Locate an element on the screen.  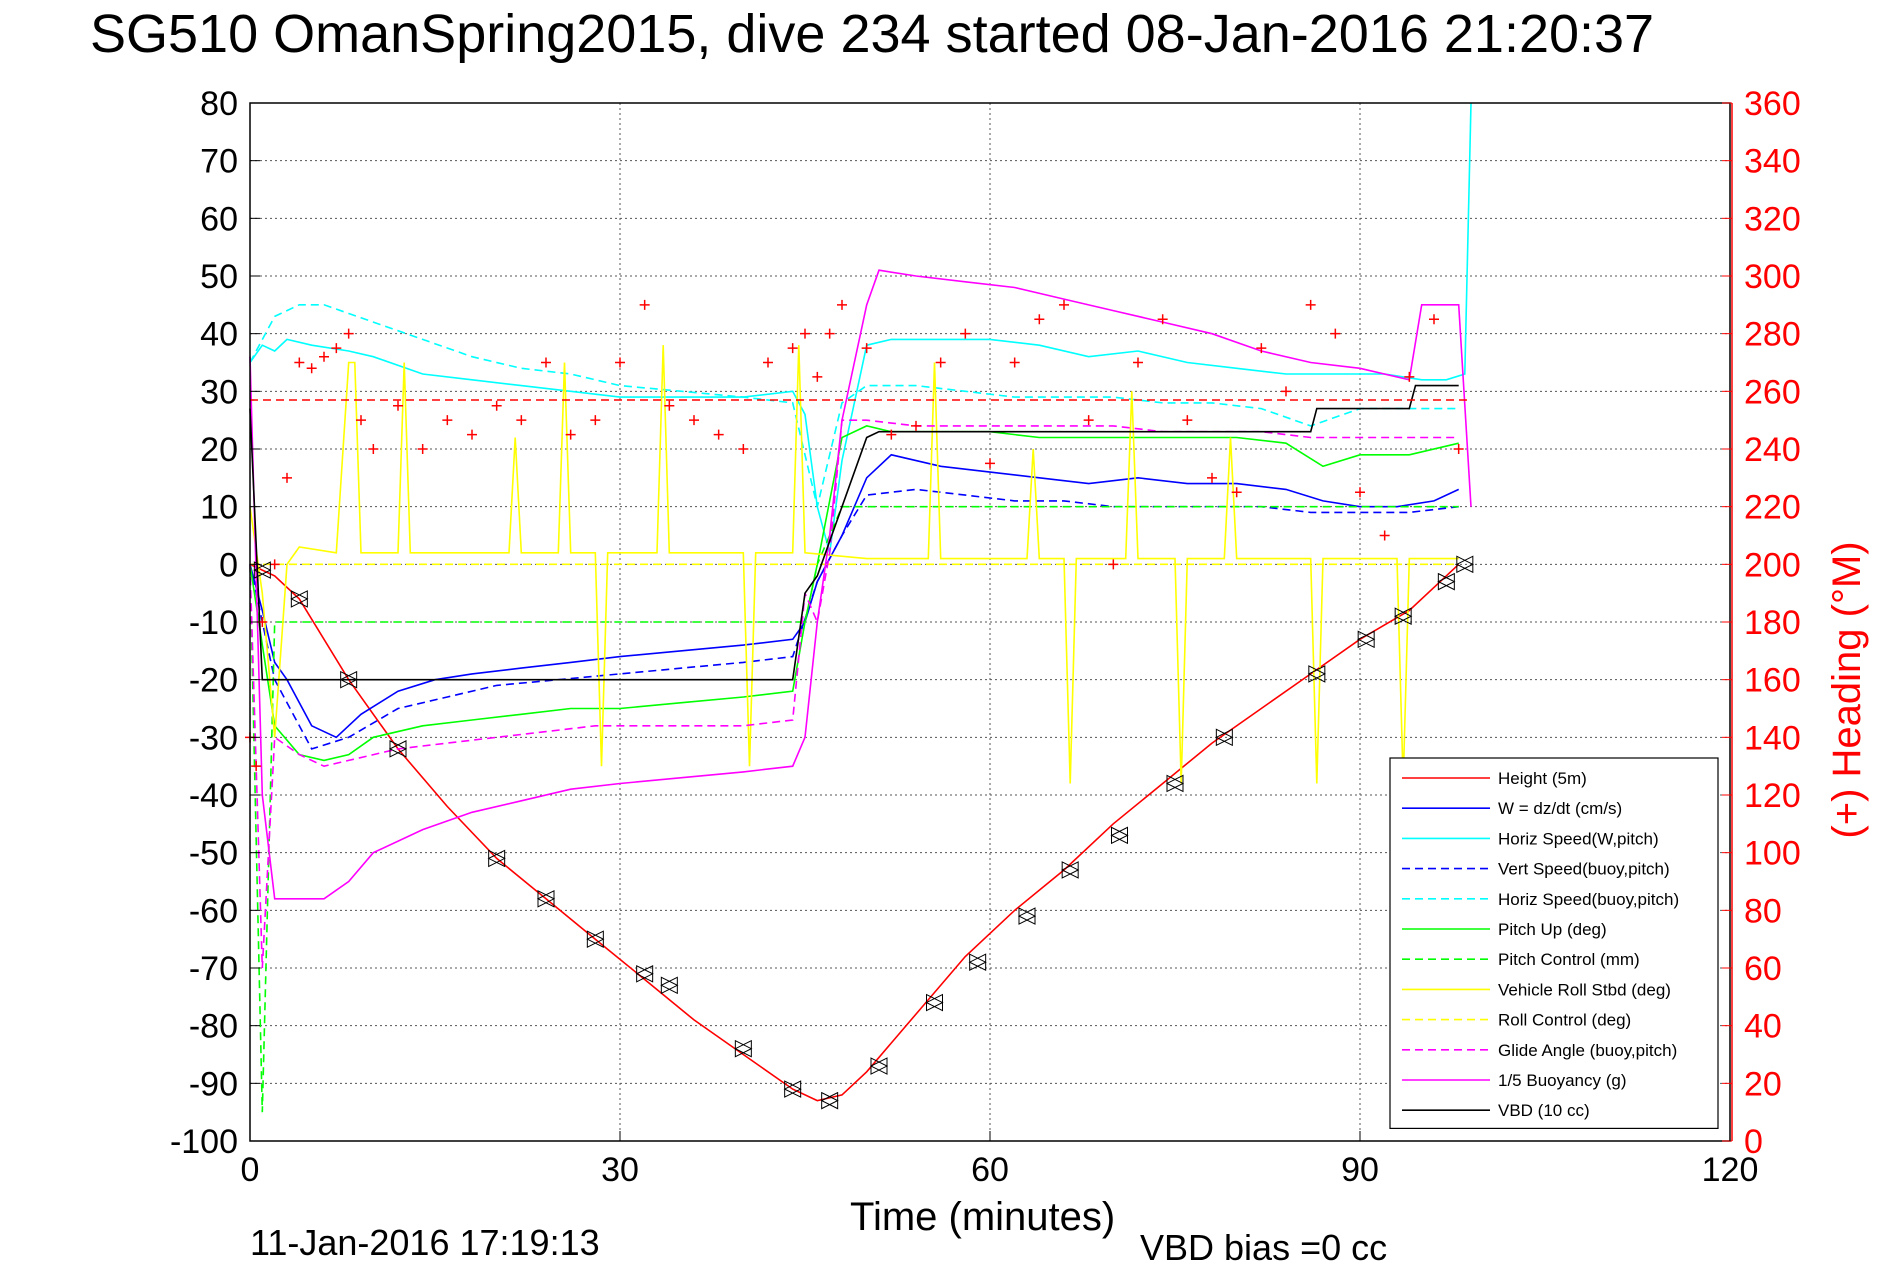
left-tick-label: -70 is located at coordinates (213, 969).